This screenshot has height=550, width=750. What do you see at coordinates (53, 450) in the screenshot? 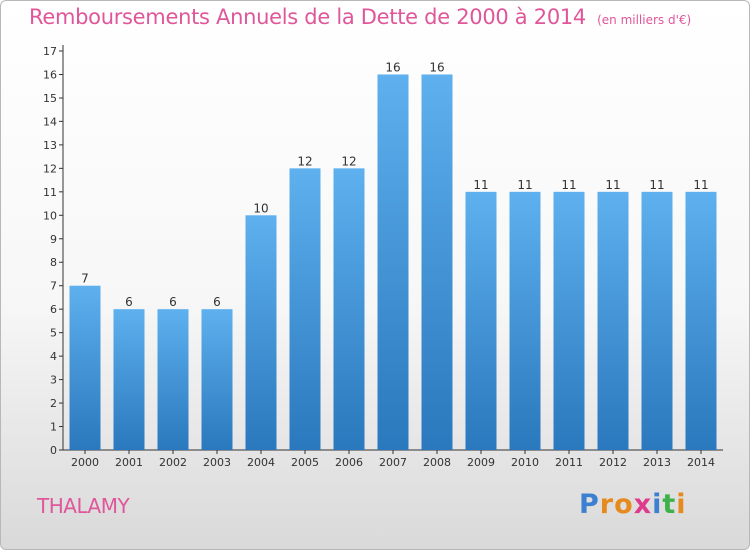
I see `y-tick-label: 0` at bounding box center [53, 450].